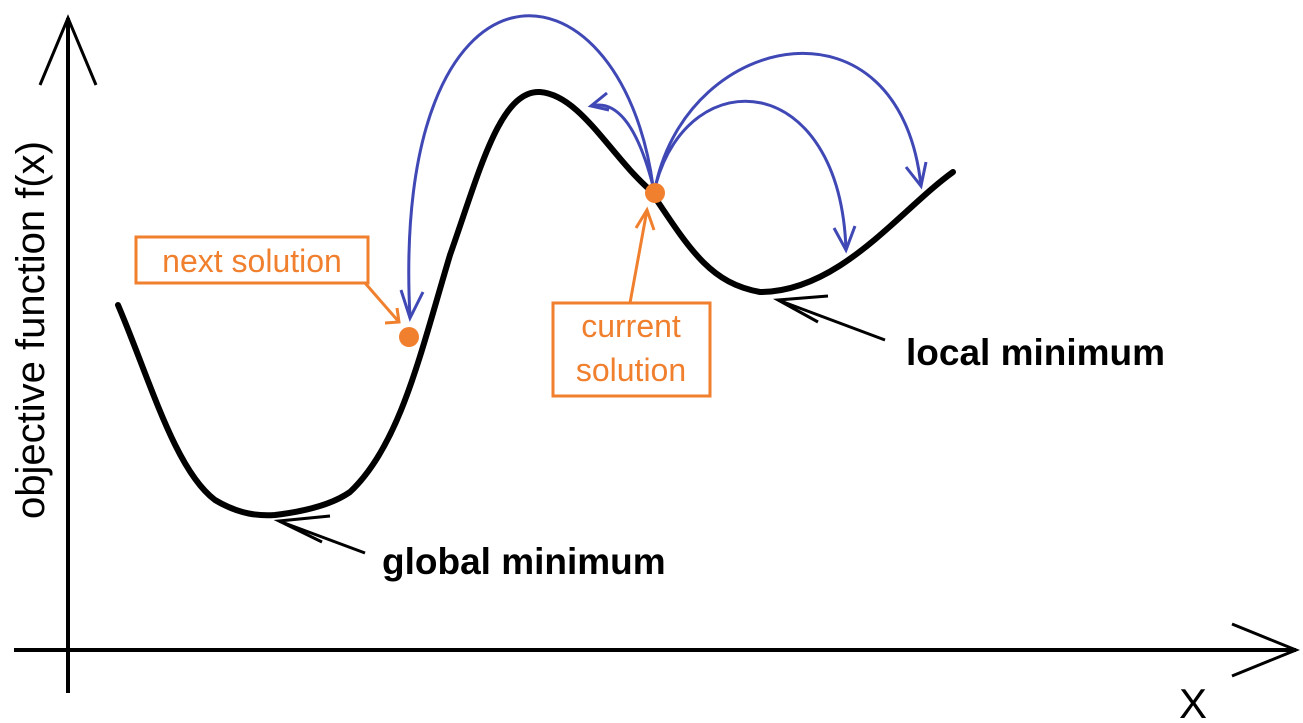  I want to click on next-solution-callout: next solution, so click(267, 280).